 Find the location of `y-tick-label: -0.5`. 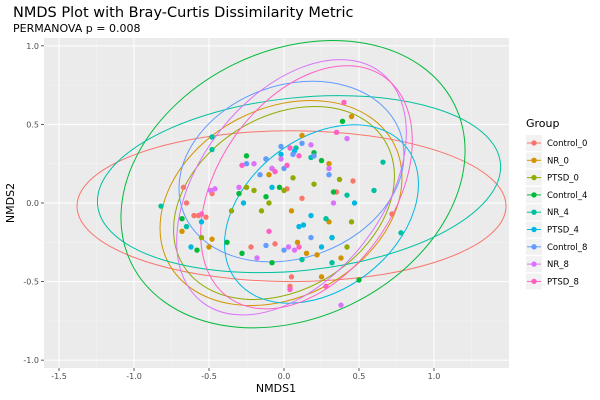

y-tick-label: -0.5 is located at coordinates (31, 282).